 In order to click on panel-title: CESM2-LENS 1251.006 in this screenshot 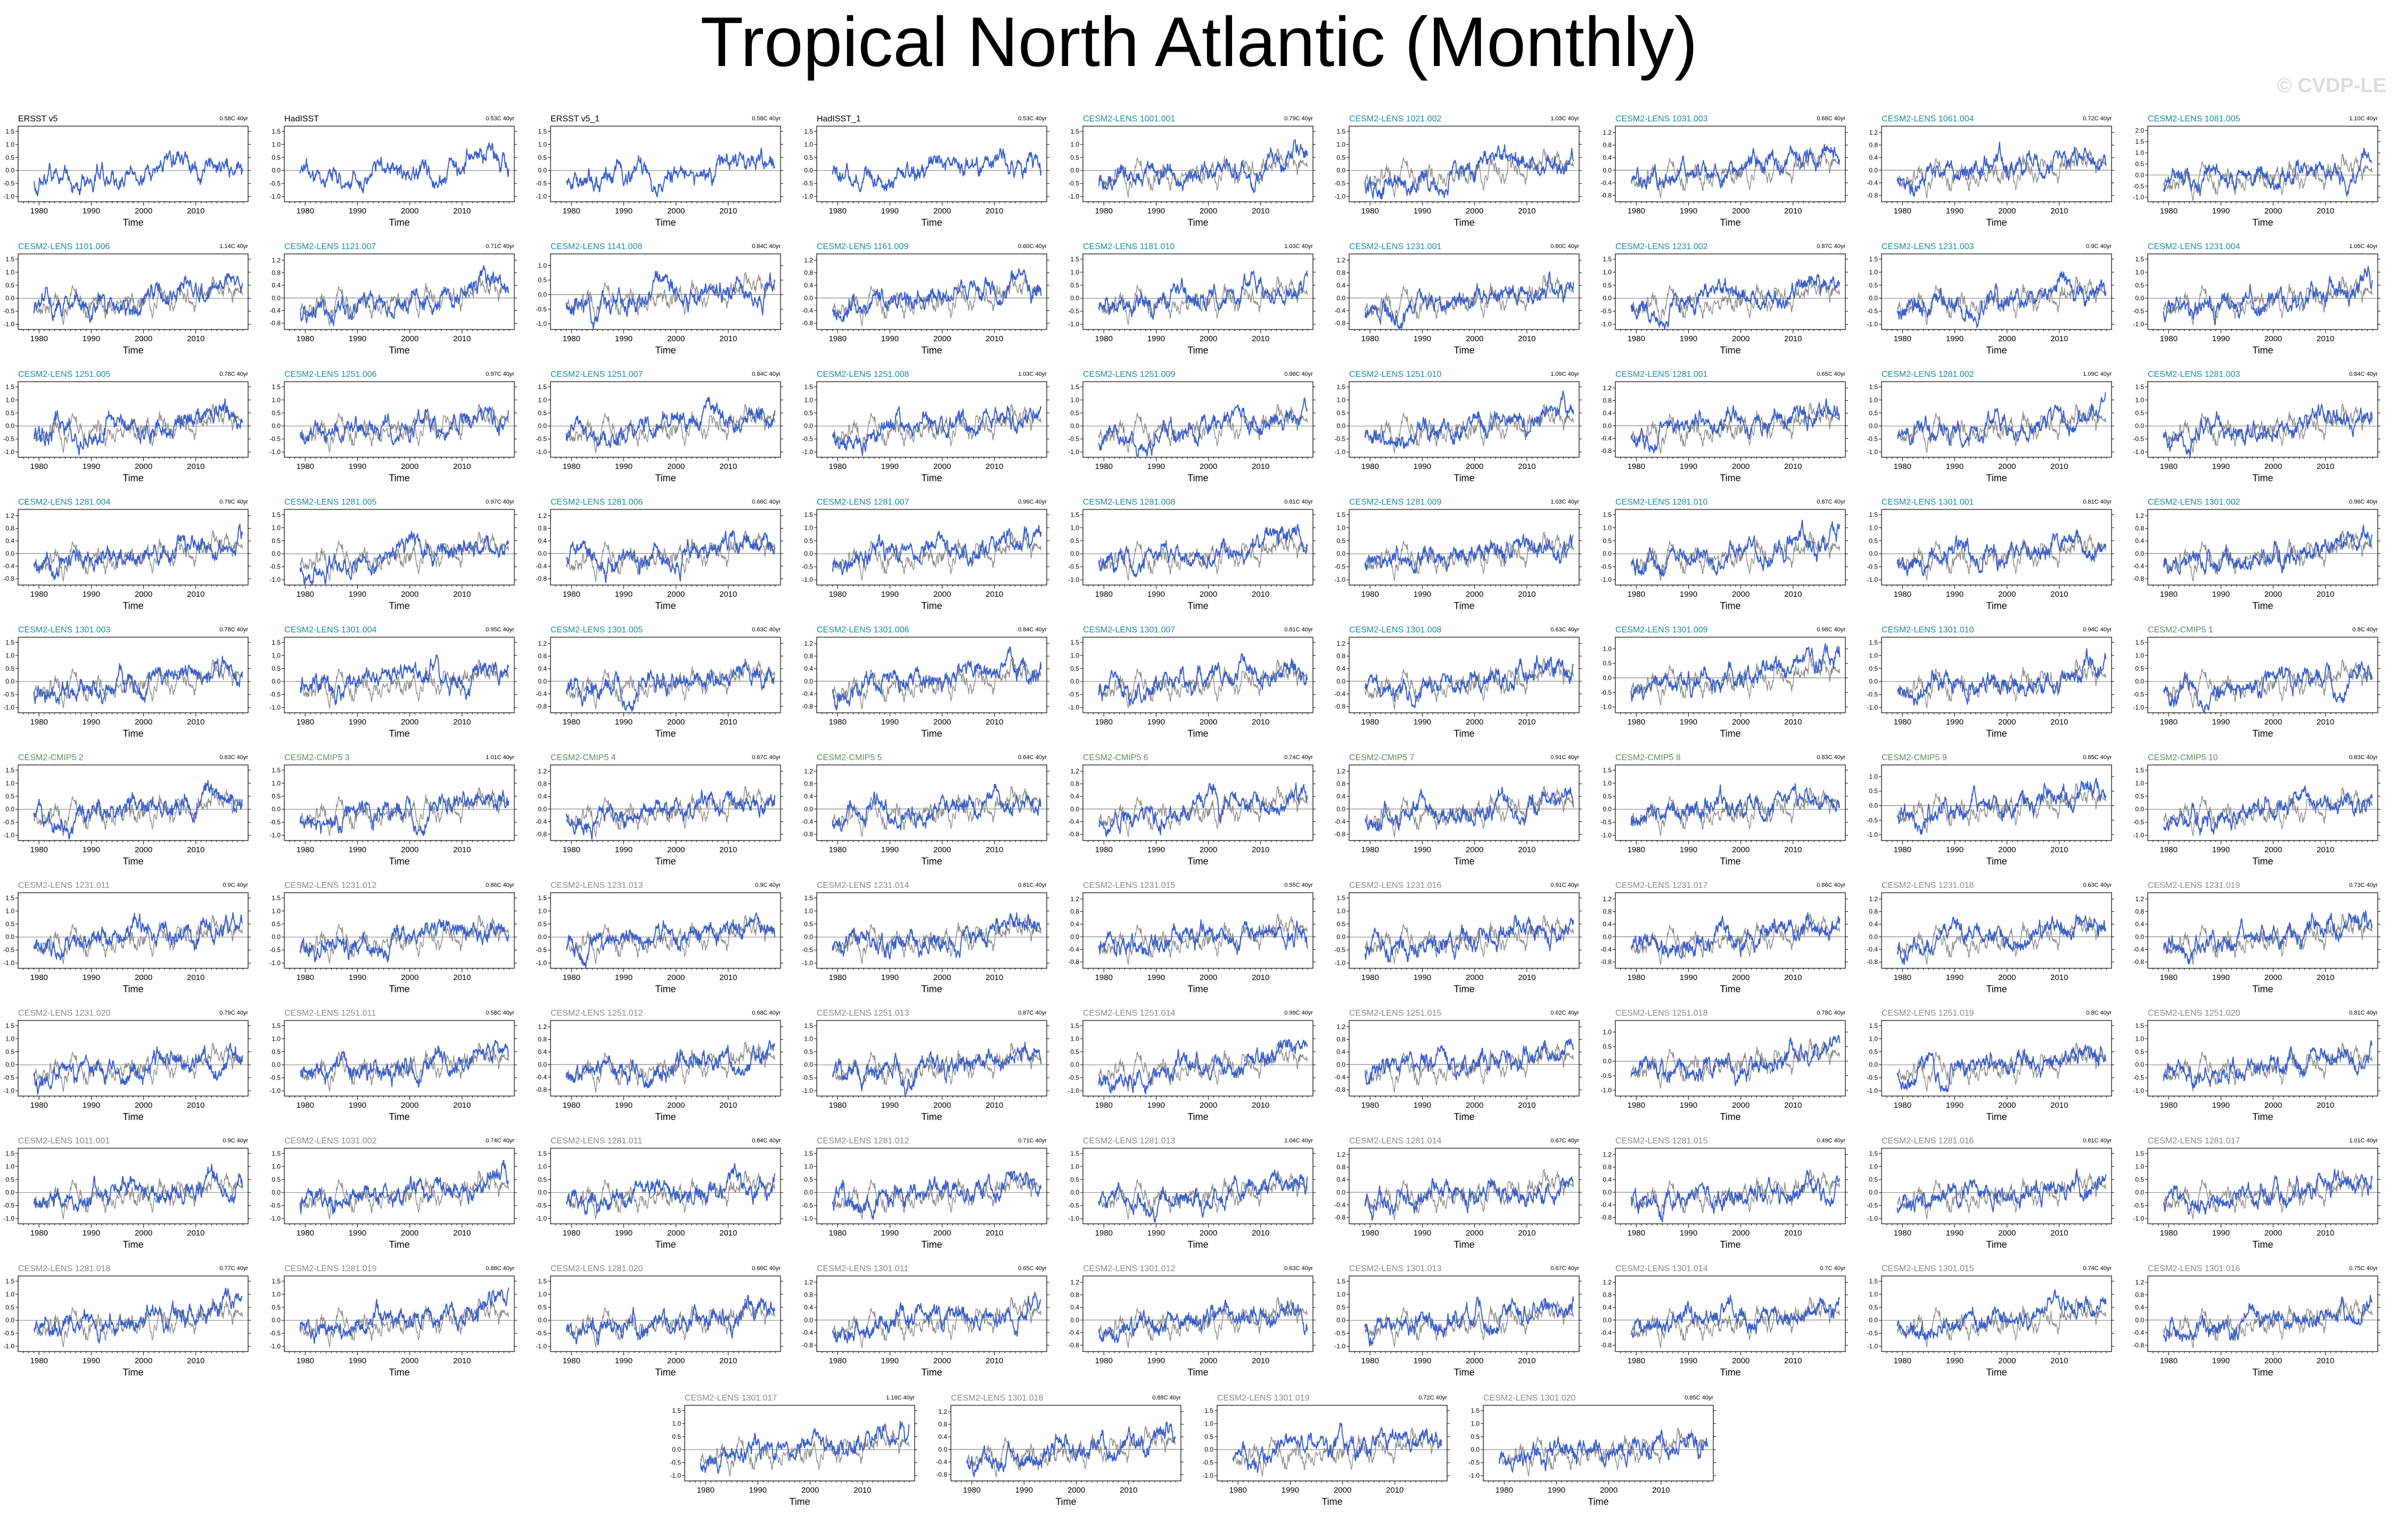, I will do `click(330, 374)`.